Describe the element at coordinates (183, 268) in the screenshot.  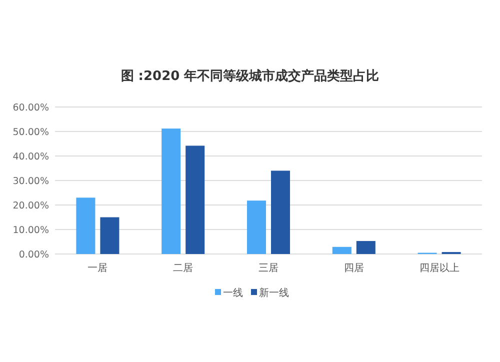
I see `x-tick-label: 二居` at that location.